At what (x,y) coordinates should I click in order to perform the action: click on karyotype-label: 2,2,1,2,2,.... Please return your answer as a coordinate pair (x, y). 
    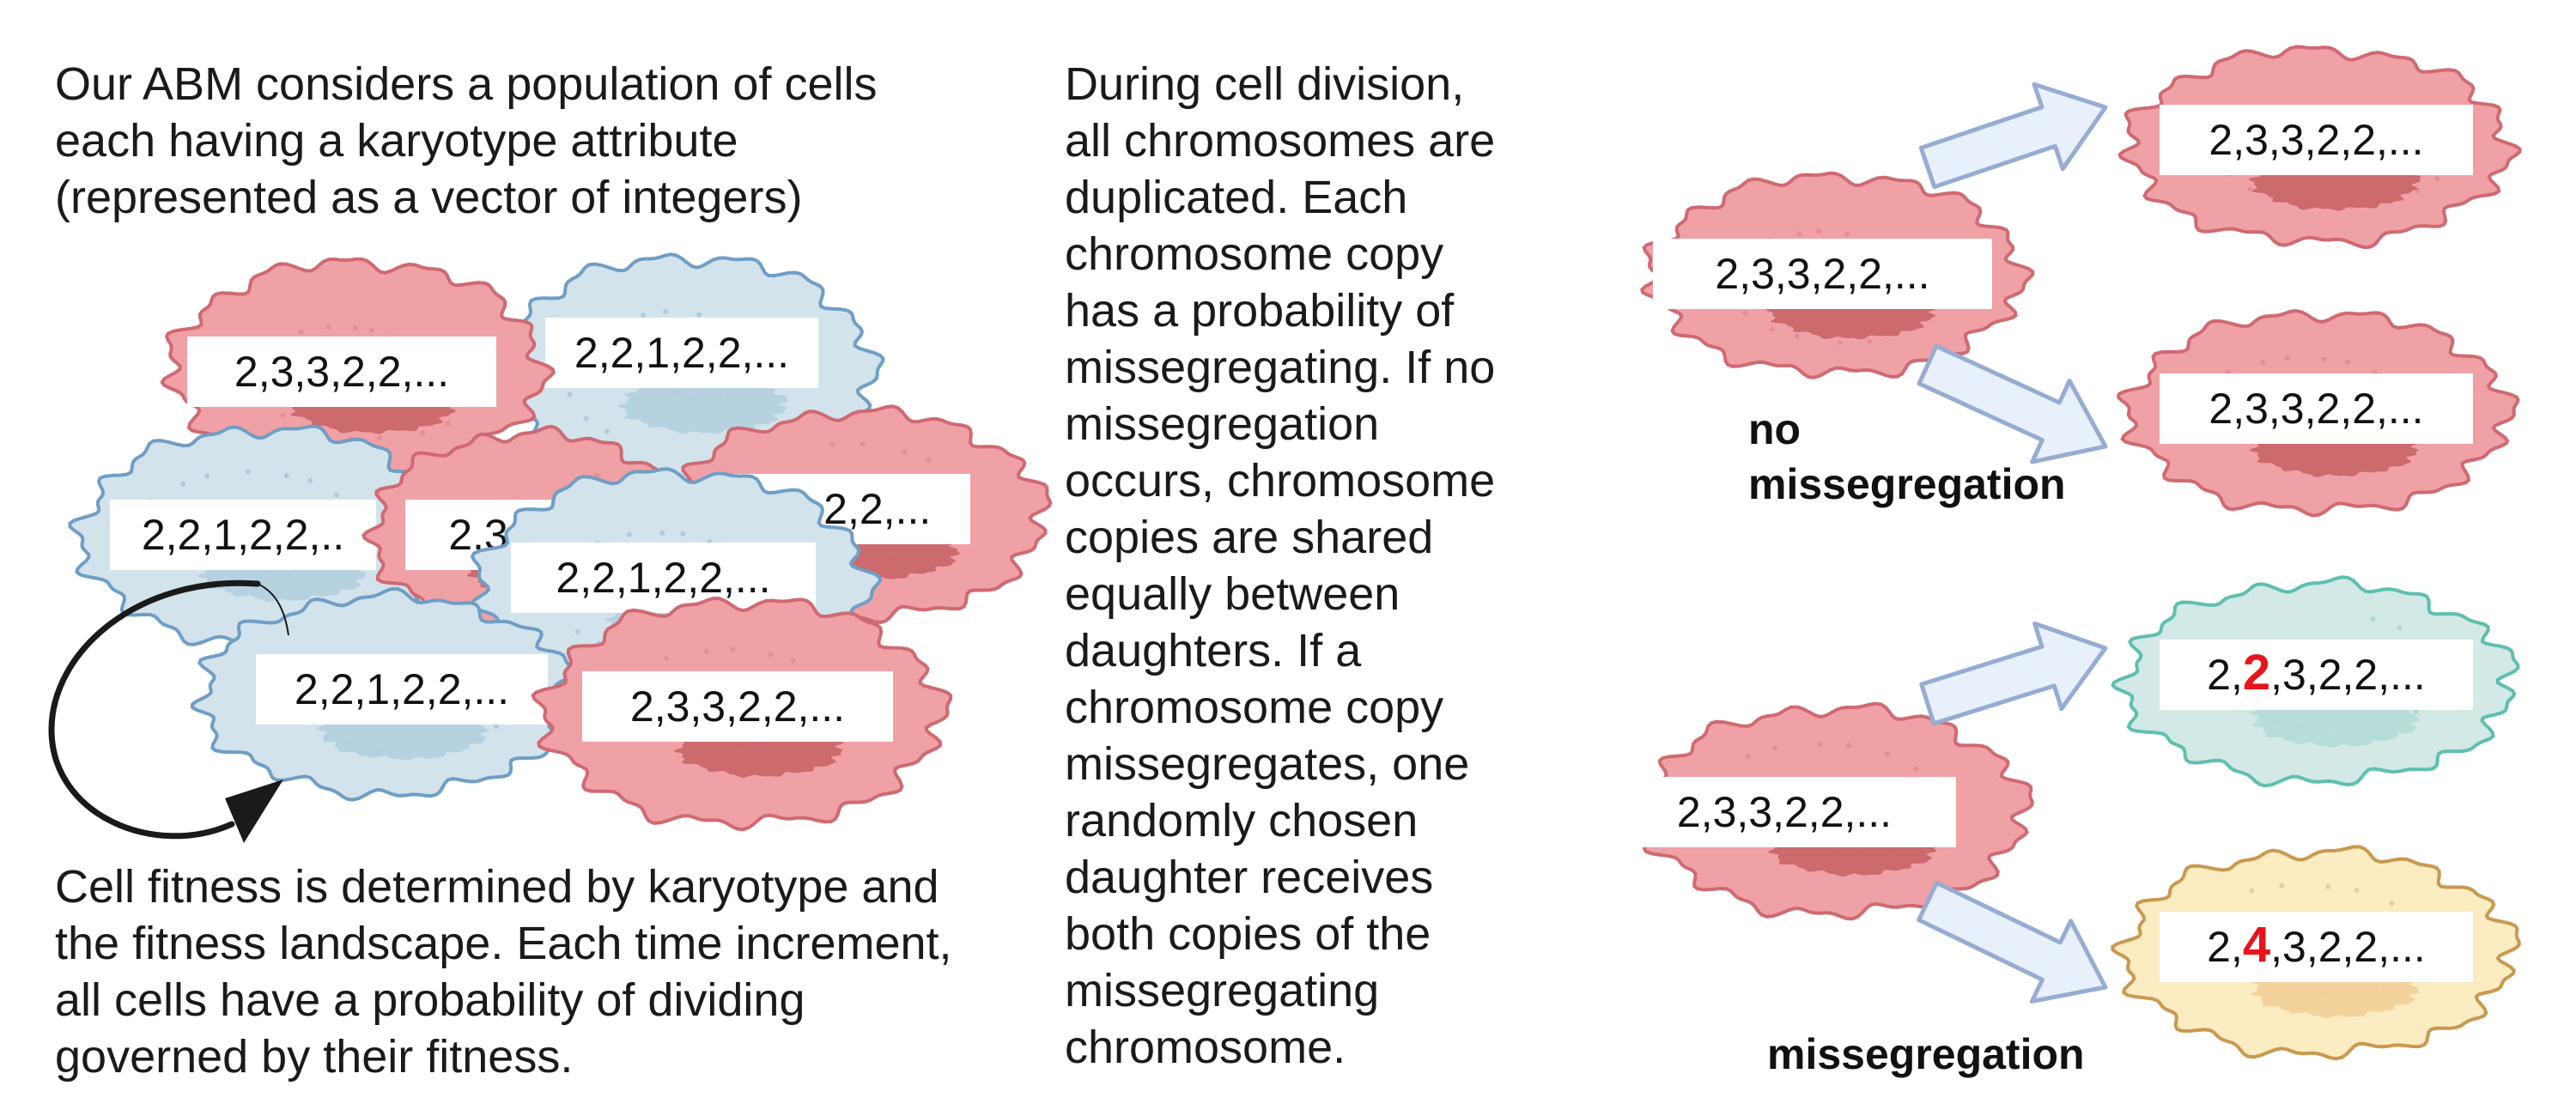
    Looking at the image, I should click on (663, 578).